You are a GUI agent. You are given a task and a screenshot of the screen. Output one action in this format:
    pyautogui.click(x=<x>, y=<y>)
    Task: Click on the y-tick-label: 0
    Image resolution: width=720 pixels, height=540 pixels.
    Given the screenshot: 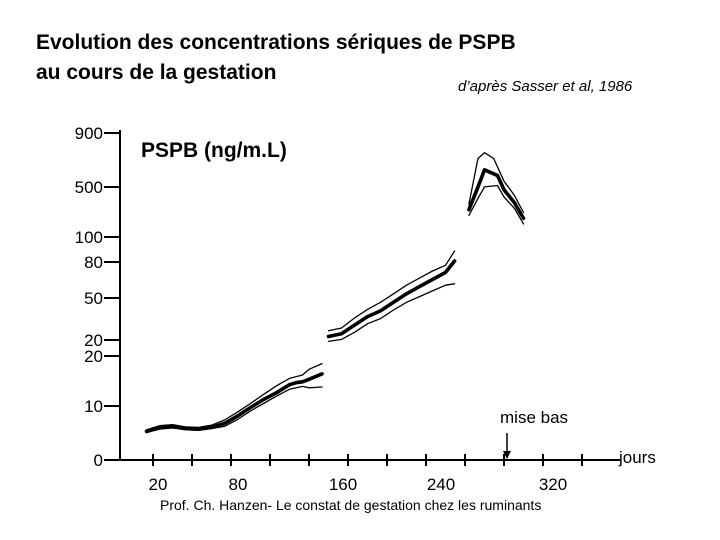 What is the action you would take?
    pyautogui.click(x=98, y=460)
    